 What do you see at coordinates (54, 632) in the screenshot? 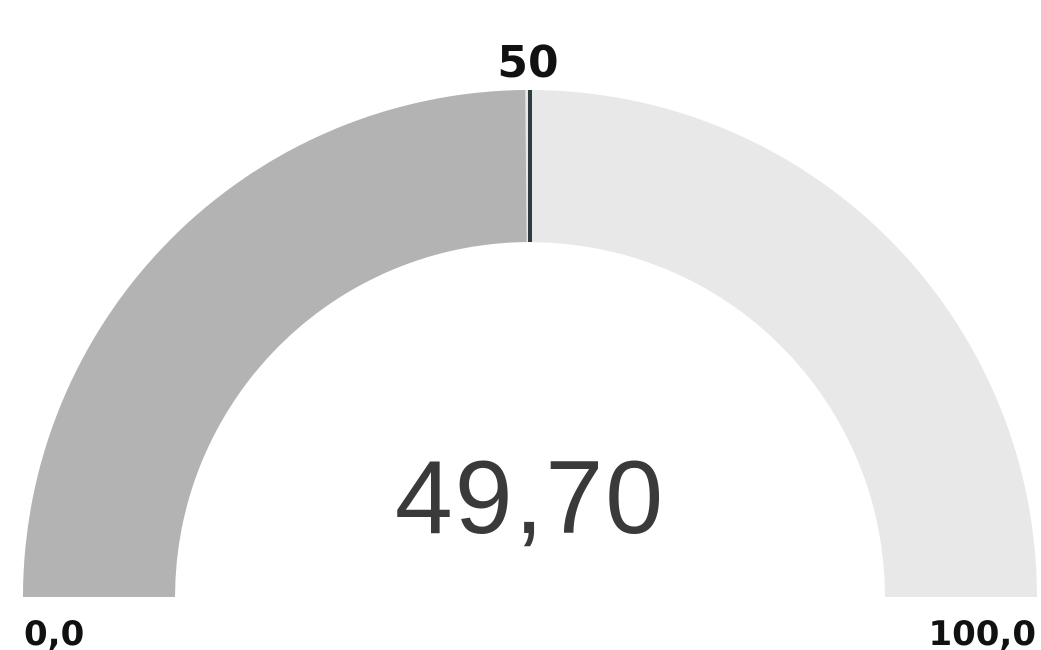
I see `gauge-min-label: 0,0` at bounding box center [54, 632].